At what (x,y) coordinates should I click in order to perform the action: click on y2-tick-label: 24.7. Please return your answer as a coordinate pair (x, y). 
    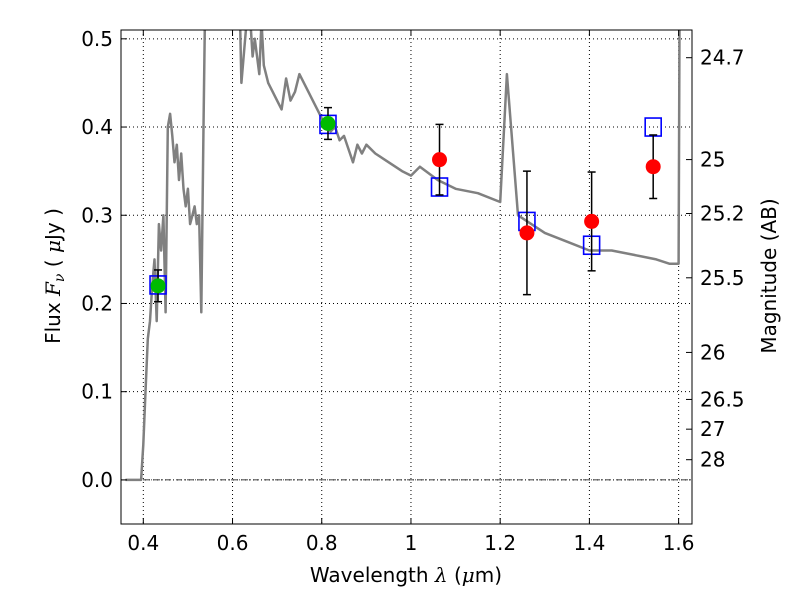
    Looking at the image, I should click on (722, 58).